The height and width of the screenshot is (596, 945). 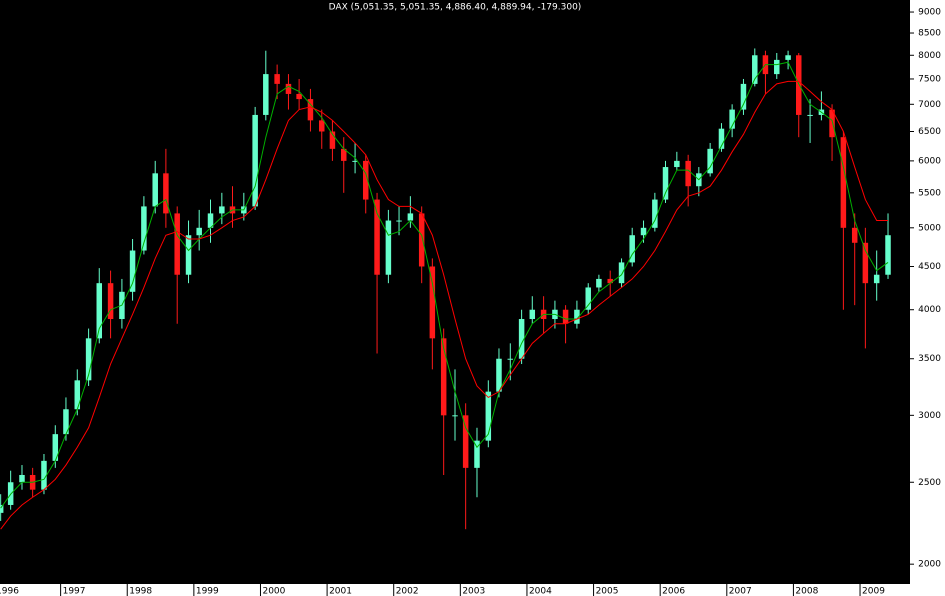 I want to click on y-tick-label: 8500, so click(x=929, y=34).